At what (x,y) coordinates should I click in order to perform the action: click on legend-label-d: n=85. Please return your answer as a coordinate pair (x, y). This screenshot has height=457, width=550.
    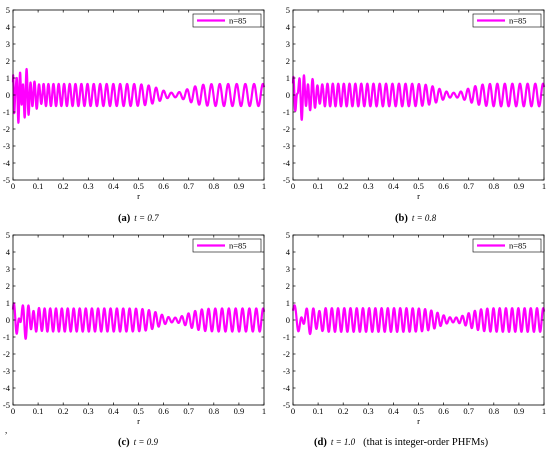
    Looking at the image, I should click on (518, 246).